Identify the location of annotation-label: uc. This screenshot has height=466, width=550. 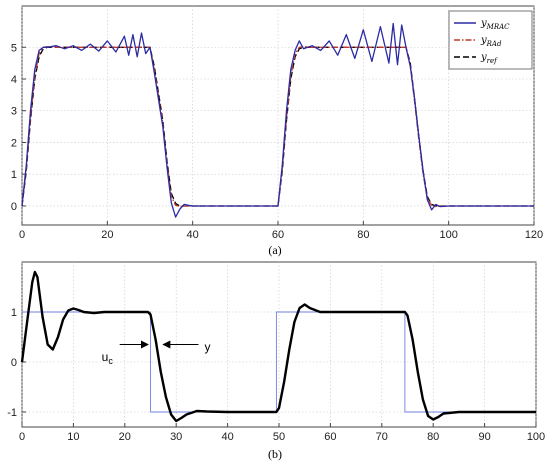
(108, 358).